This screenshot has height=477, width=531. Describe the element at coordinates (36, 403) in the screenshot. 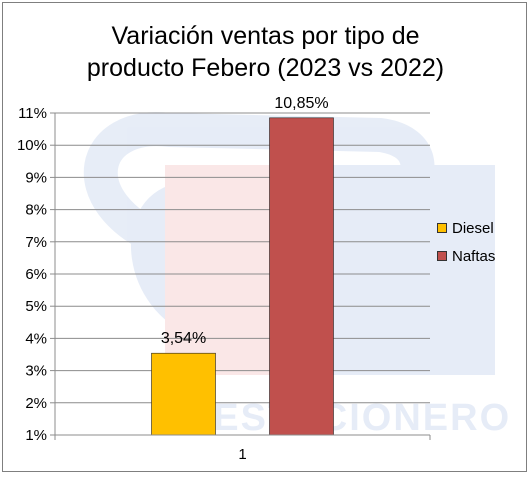

I see `y-tick-label: 2%` at that location.